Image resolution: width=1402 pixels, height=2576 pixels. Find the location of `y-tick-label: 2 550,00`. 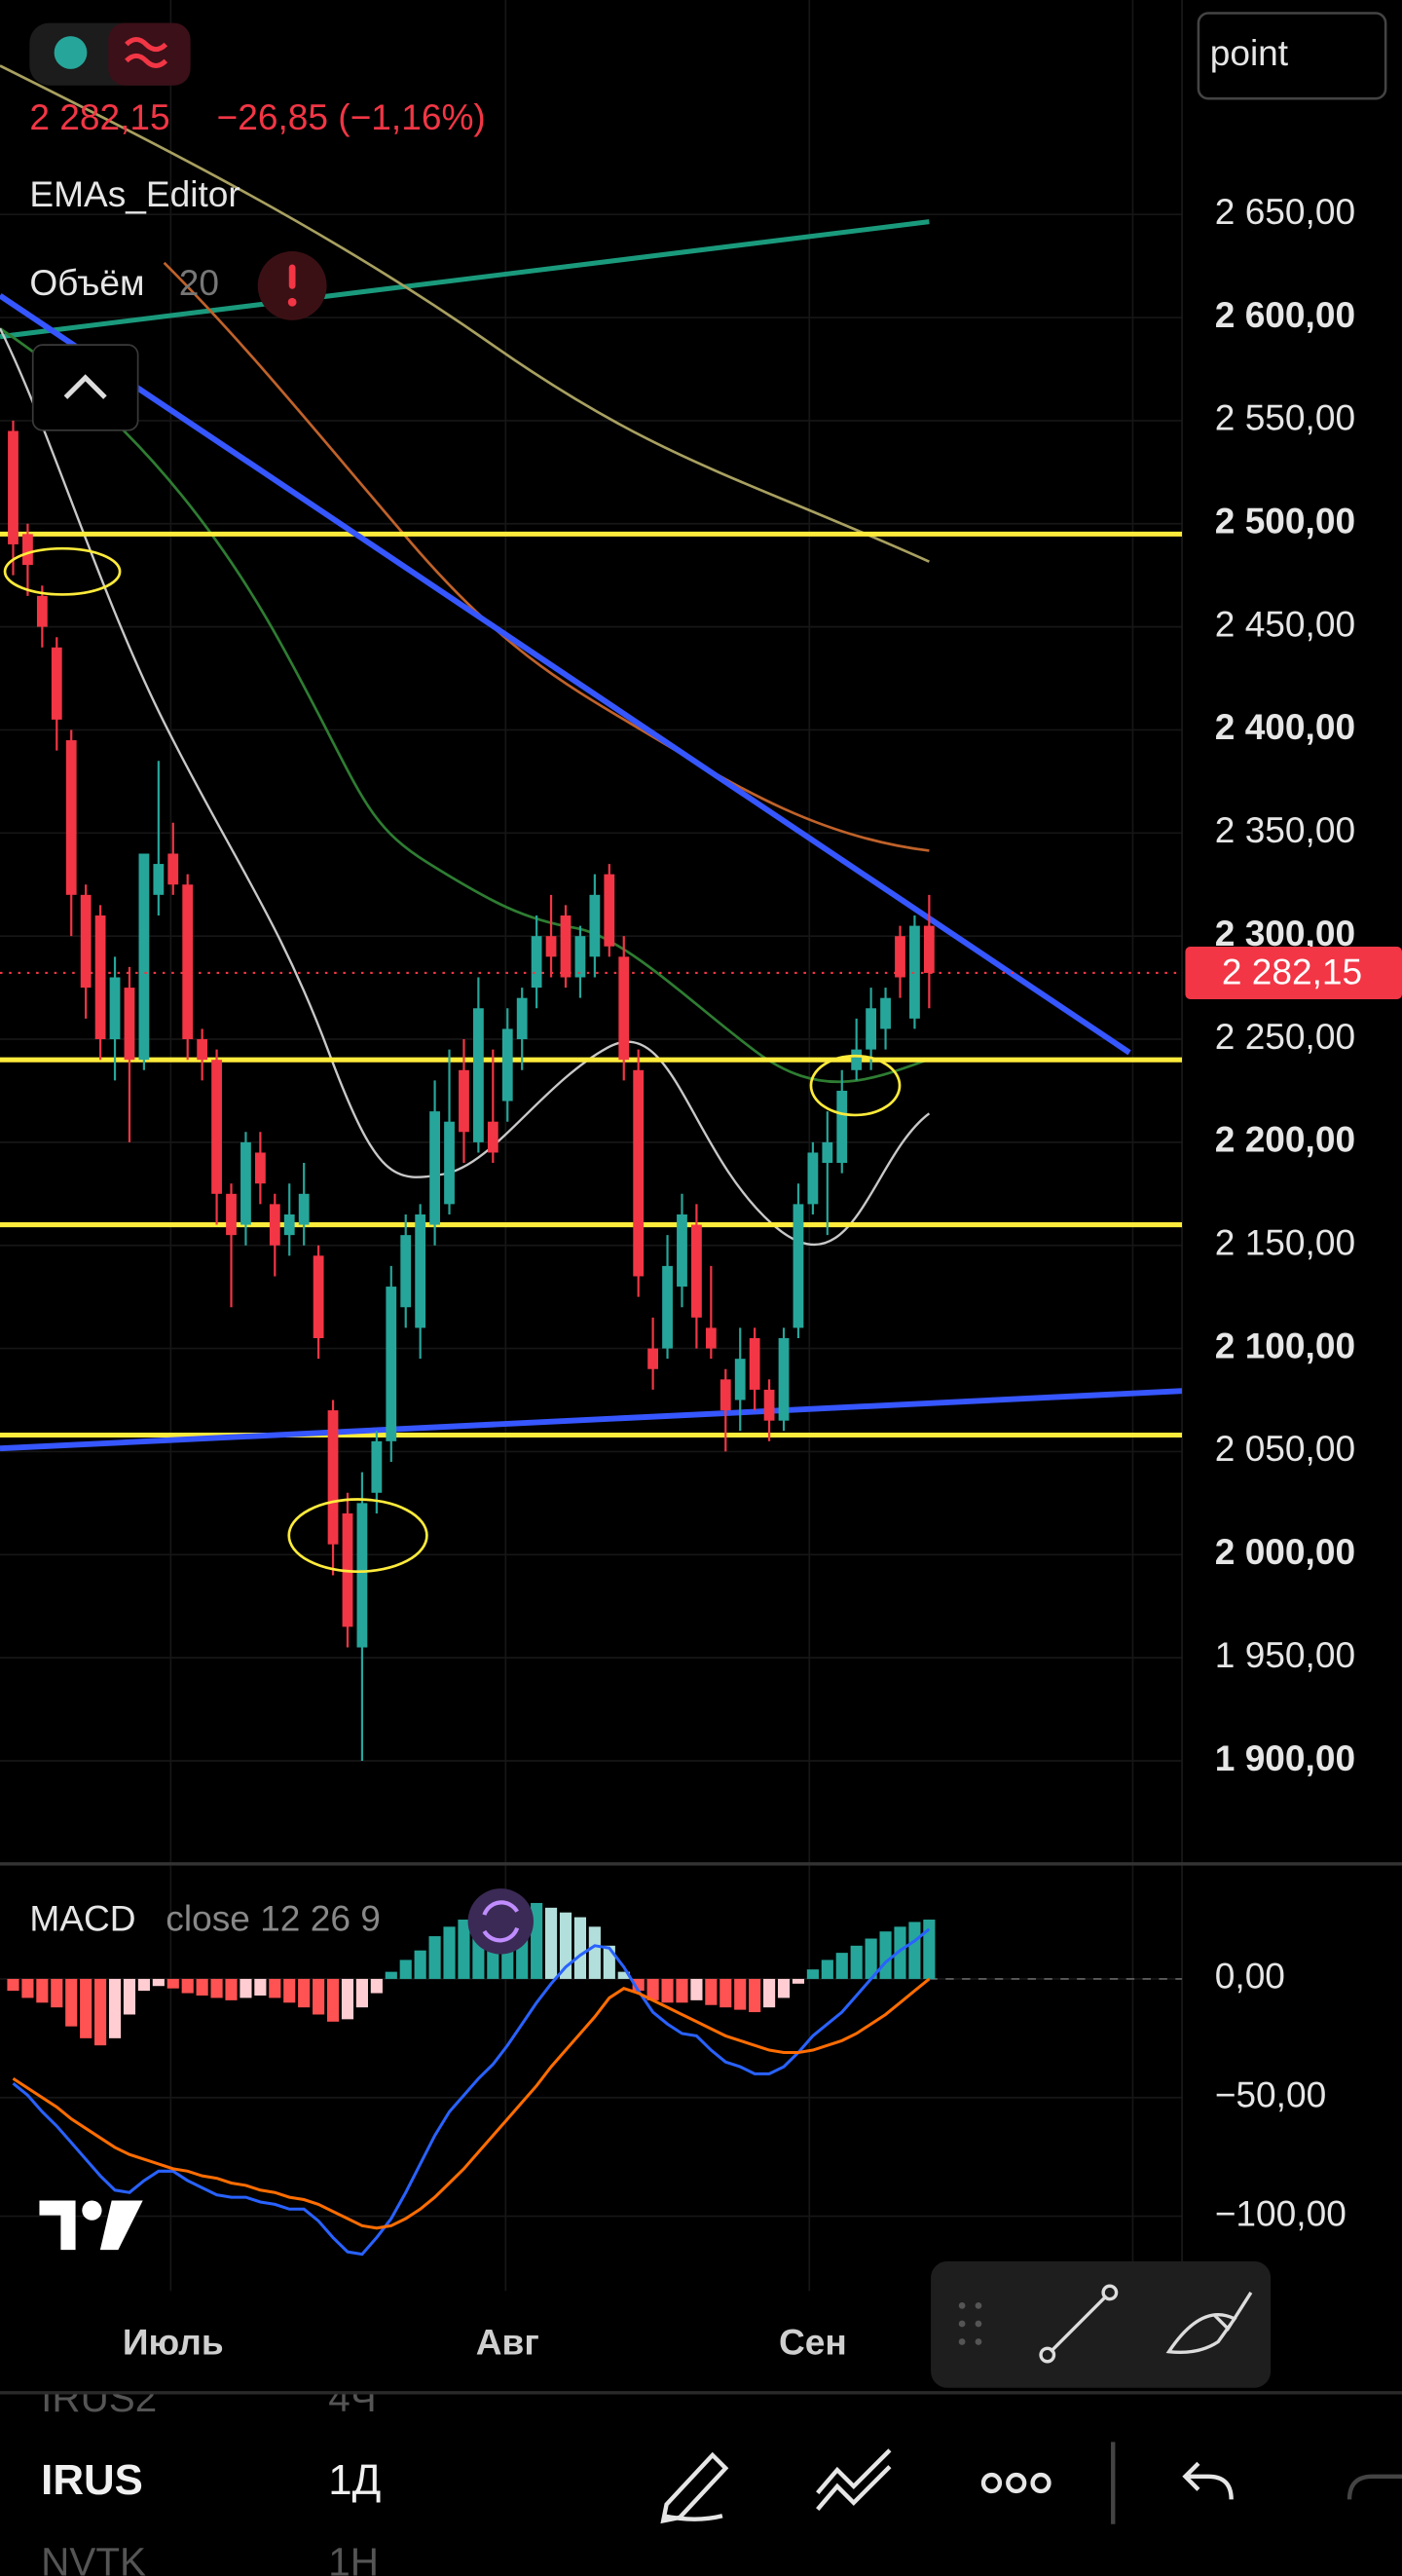

y-tick-label: 2 550,00 is located at coordinates (1285, 417).